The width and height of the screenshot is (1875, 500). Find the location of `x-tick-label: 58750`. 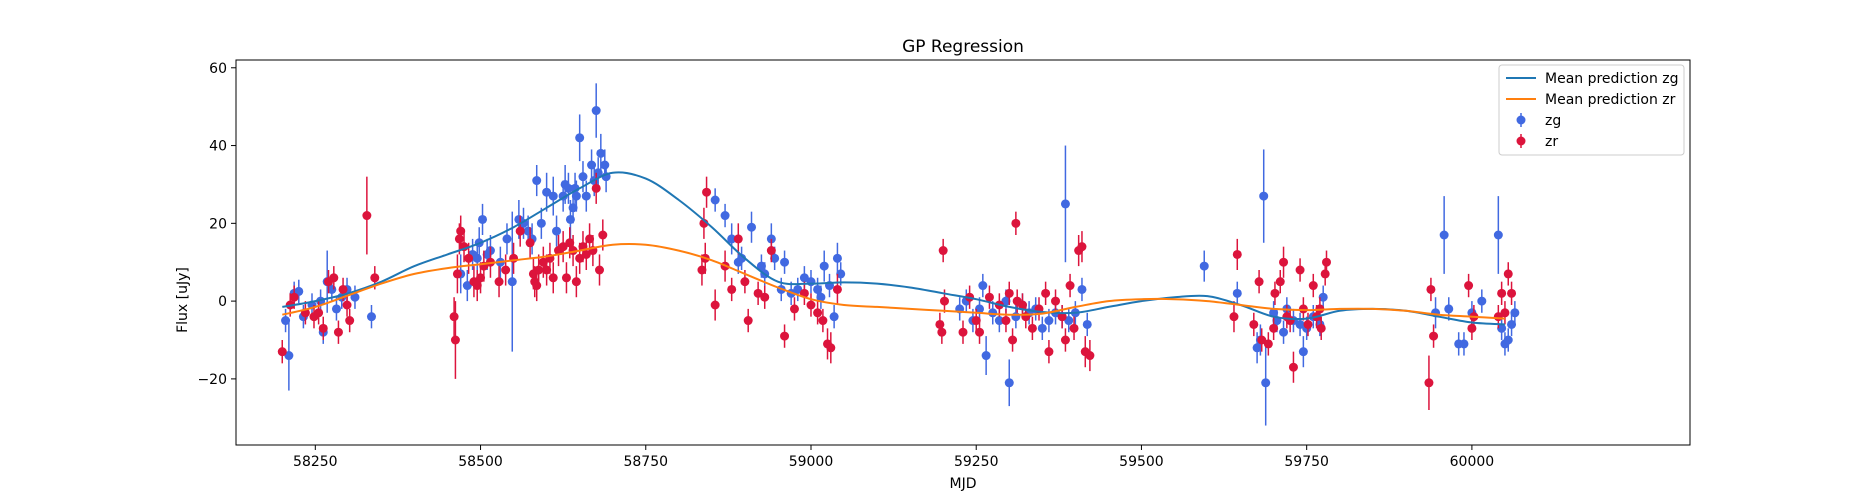

x-tick-label: 58750 is located at coordinates (645, 462).